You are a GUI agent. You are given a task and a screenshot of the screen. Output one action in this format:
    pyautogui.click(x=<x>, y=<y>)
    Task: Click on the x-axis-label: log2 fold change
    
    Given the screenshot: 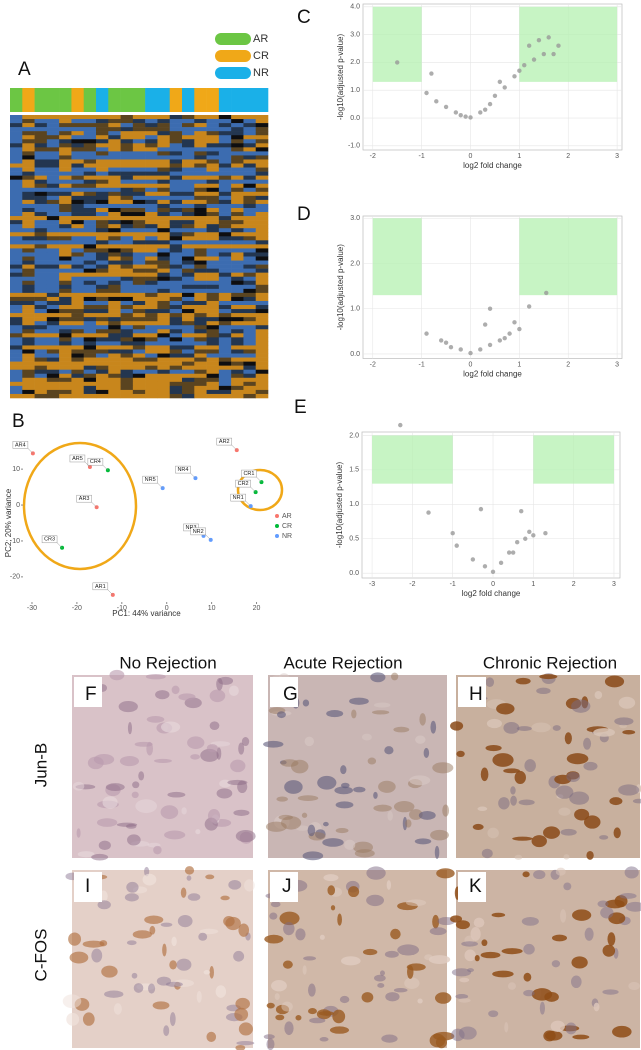 What is the action you would take?
    pyautogui.click(x=492, y=374)
    